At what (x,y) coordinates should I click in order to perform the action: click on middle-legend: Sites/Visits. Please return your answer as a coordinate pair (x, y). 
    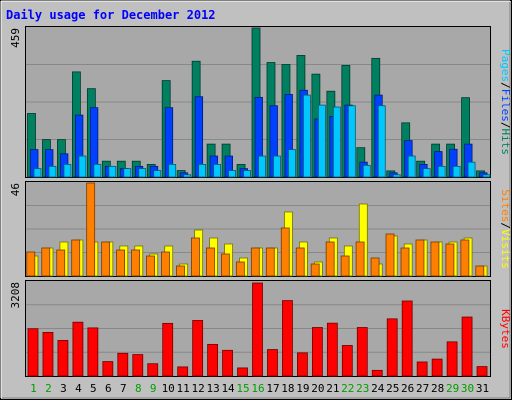
    Looking at the image, I should click on (505, 229).